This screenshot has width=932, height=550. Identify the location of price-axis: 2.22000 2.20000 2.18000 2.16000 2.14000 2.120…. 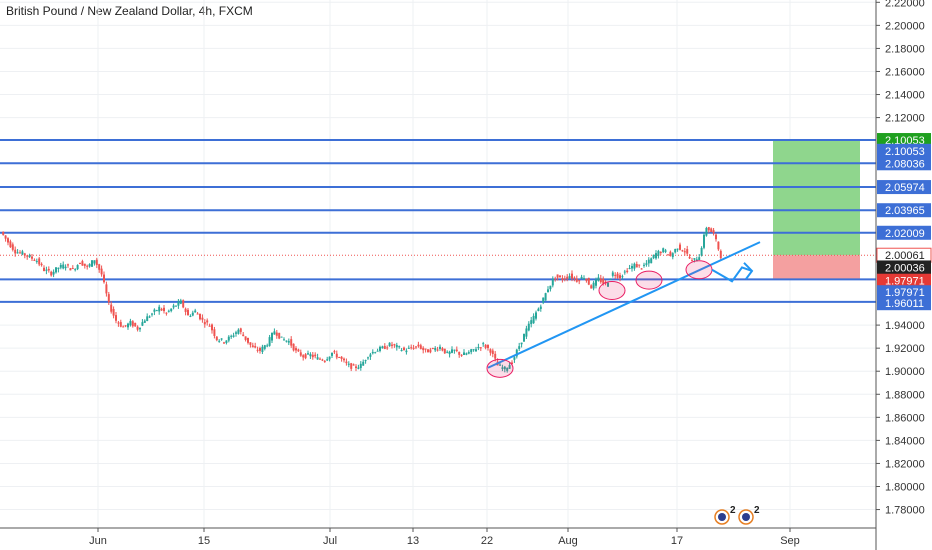
(900, 275).